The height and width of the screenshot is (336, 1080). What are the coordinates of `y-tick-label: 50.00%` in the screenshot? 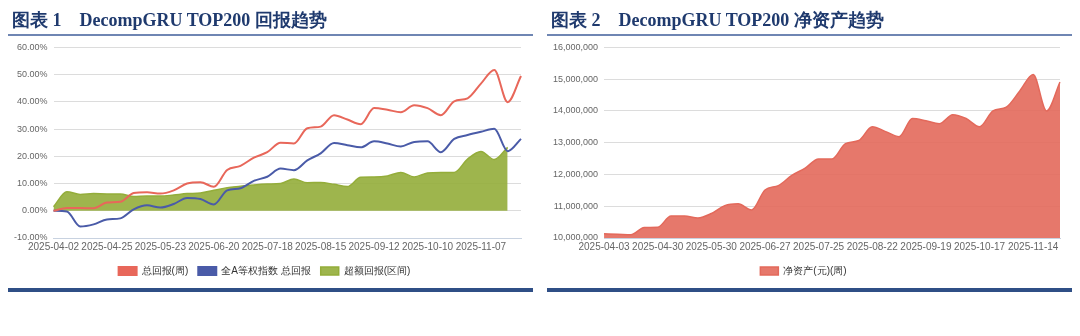 It's located at (32, 74).